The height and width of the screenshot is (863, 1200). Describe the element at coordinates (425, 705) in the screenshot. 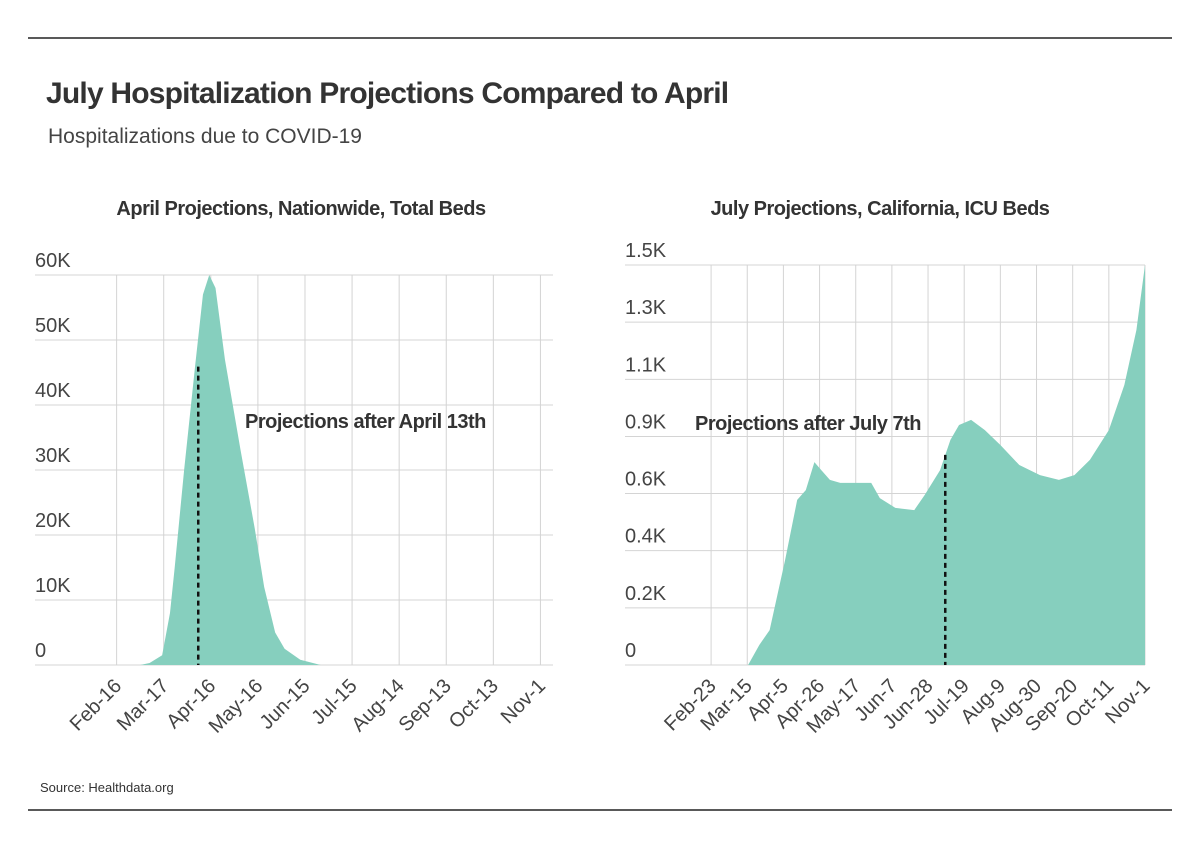

I see `x-tick-label: Sep-13` at that location.